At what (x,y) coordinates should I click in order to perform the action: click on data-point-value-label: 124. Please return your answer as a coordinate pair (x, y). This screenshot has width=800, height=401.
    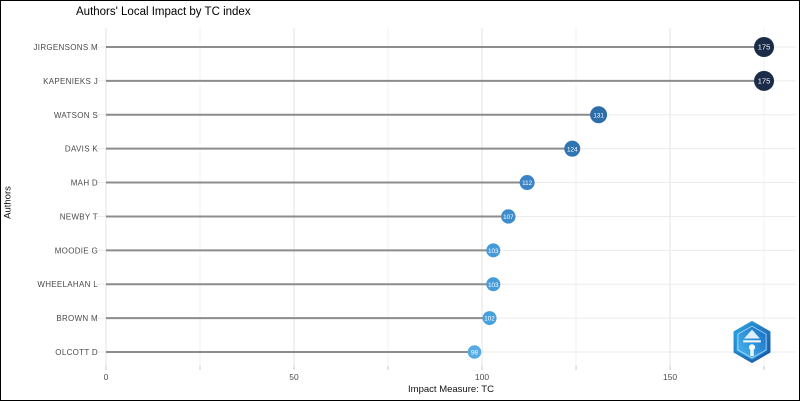
    Looking at the image, I should click on (572, 149).